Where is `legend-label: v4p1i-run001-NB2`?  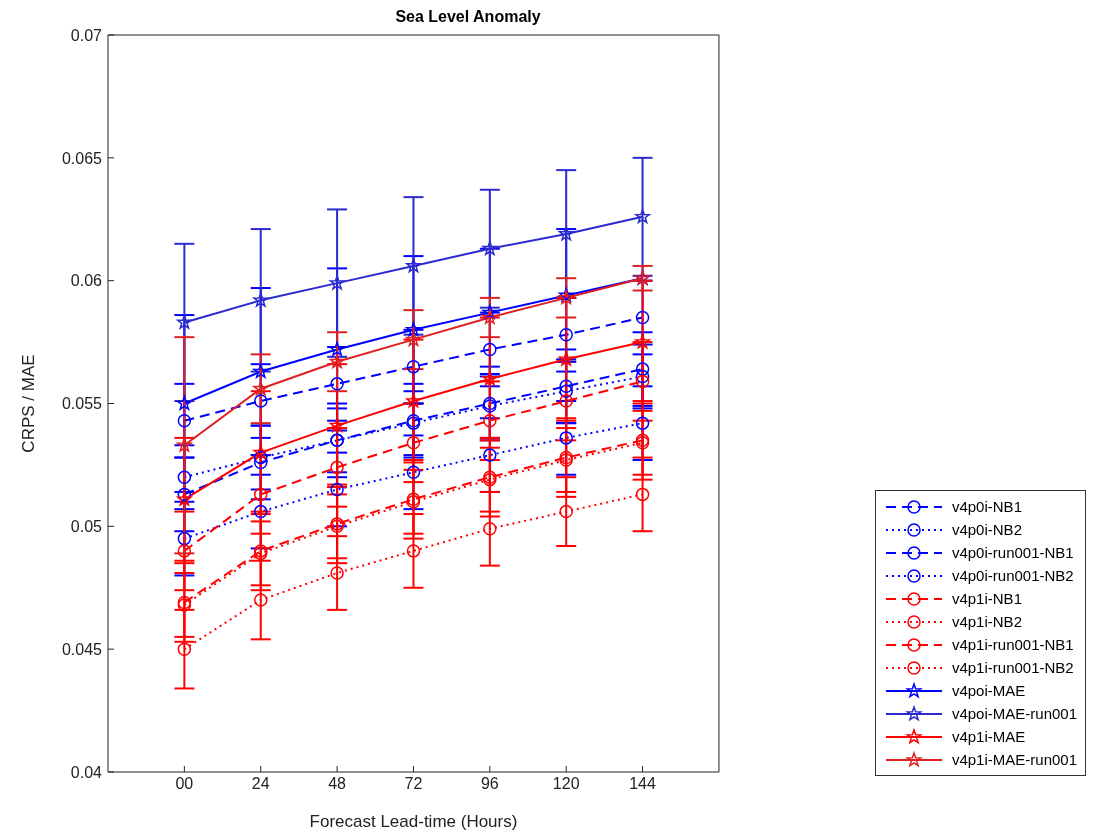
legend-label: v4p1i-run001-NB2 is located at coordinates (1012, 667).